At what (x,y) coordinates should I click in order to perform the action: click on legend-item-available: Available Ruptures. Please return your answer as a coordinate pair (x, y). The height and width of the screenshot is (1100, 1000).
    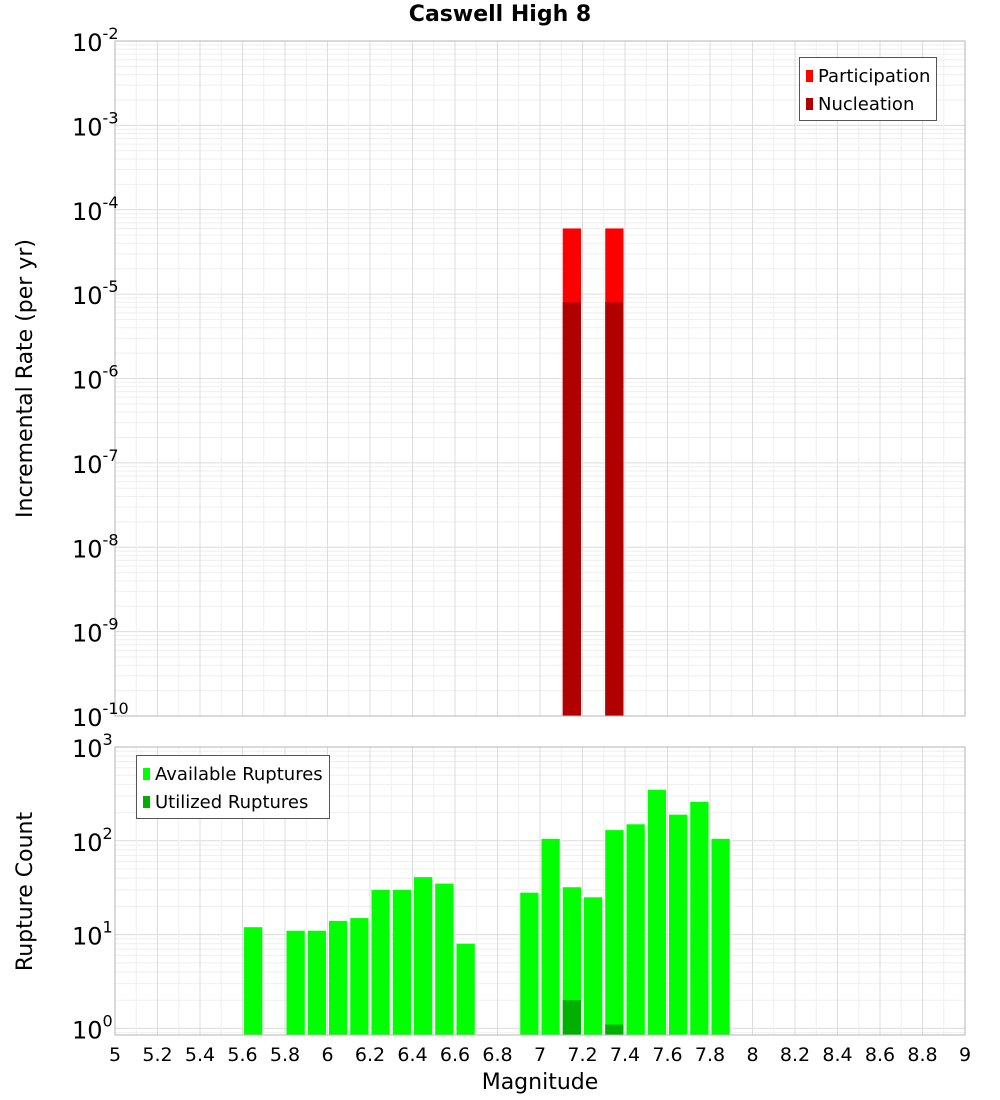
    Looking at the image, I should click on (233, 774).